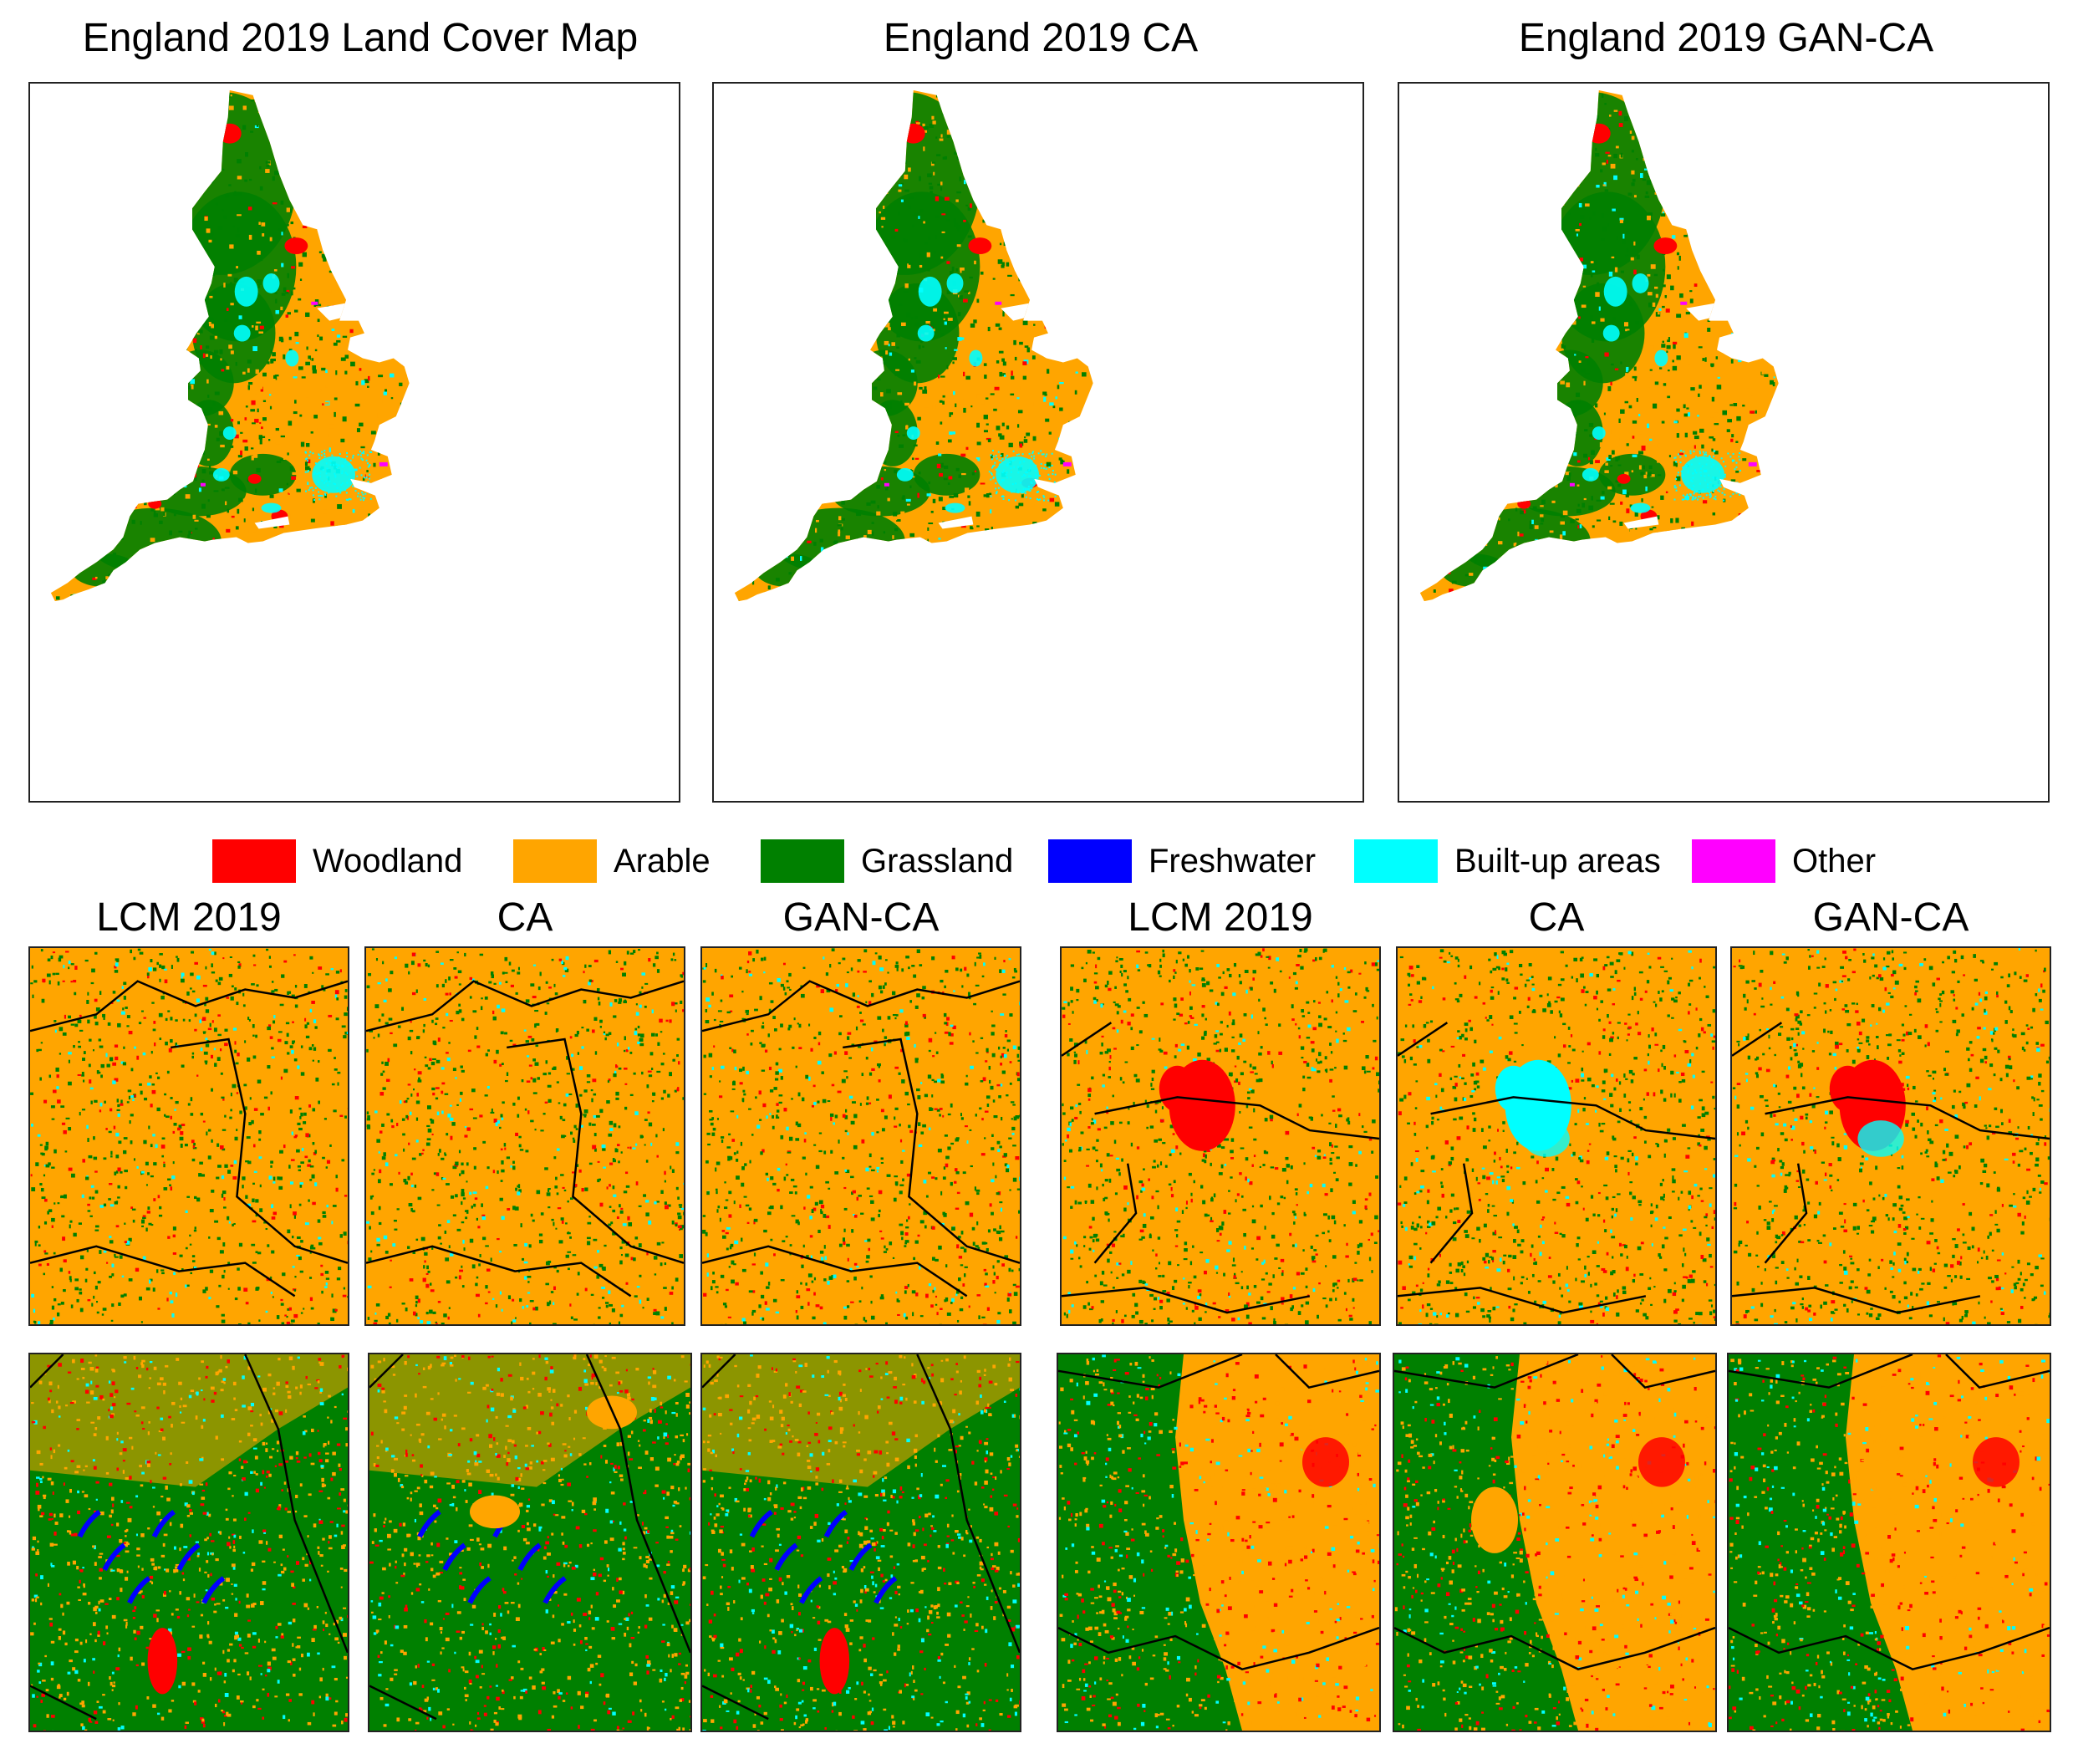  What do you see at coordinates (1221, 917) in the screenshot?
I see `subtitle-right-lcm: LCM 2019` at bounding box center [1221, 917].